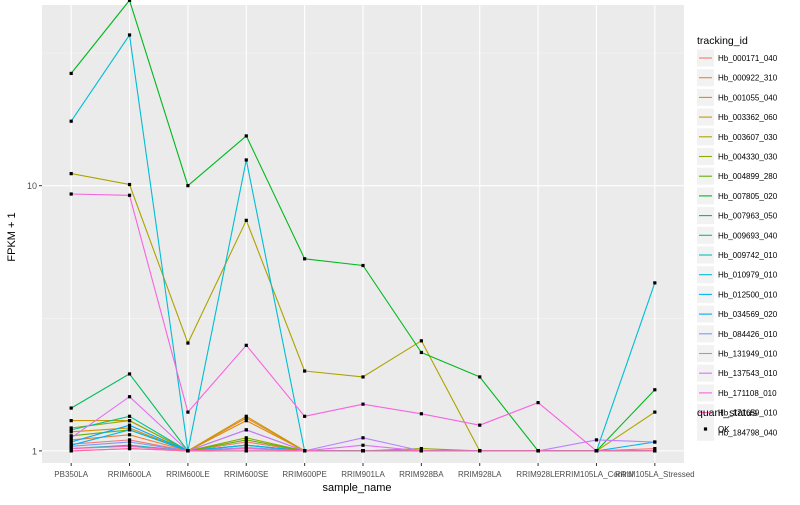  What do you see at coordinates (748, 275) in the screenshot?
I see `legend-item-label: Hb_010979_010` at bounding box center [748, 275].